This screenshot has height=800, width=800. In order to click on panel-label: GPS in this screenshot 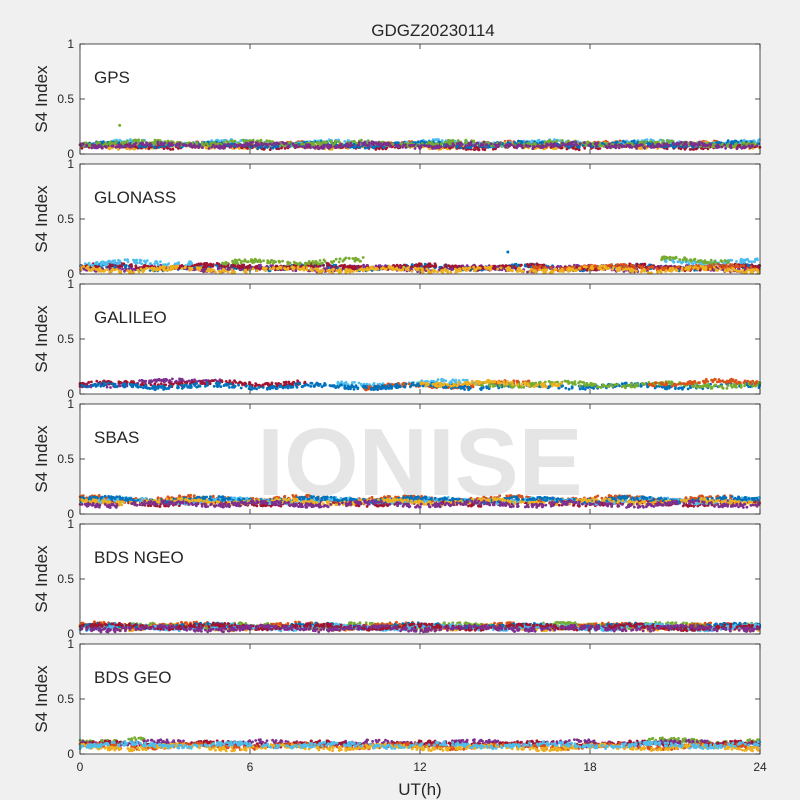, I will do `click(112, 77)`.